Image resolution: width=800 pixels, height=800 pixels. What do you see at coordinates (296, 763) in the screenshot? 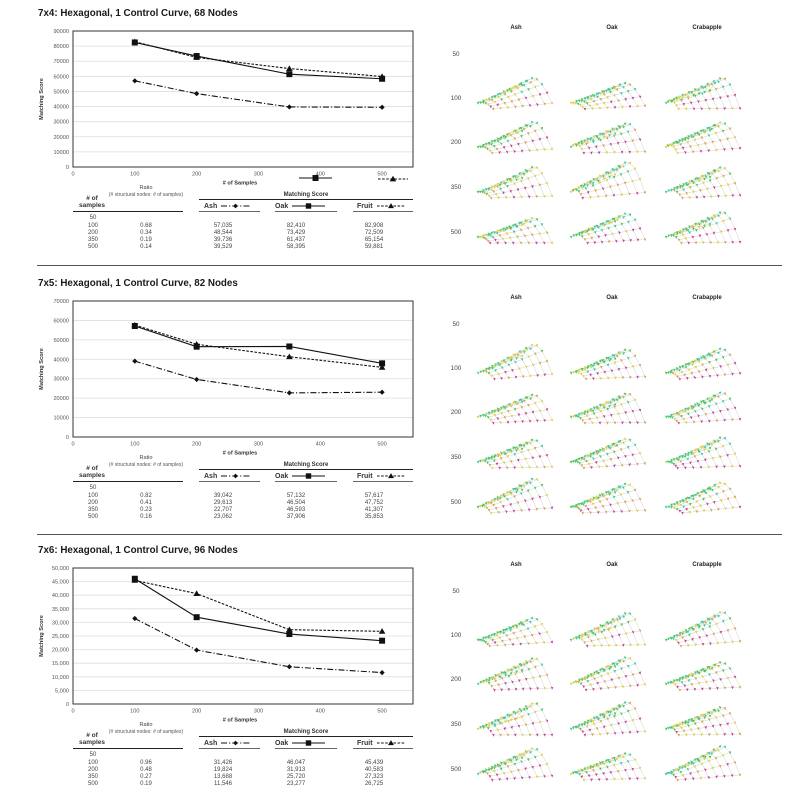
I see `cell-oak: 46,047` at bounding box center [296, 763].